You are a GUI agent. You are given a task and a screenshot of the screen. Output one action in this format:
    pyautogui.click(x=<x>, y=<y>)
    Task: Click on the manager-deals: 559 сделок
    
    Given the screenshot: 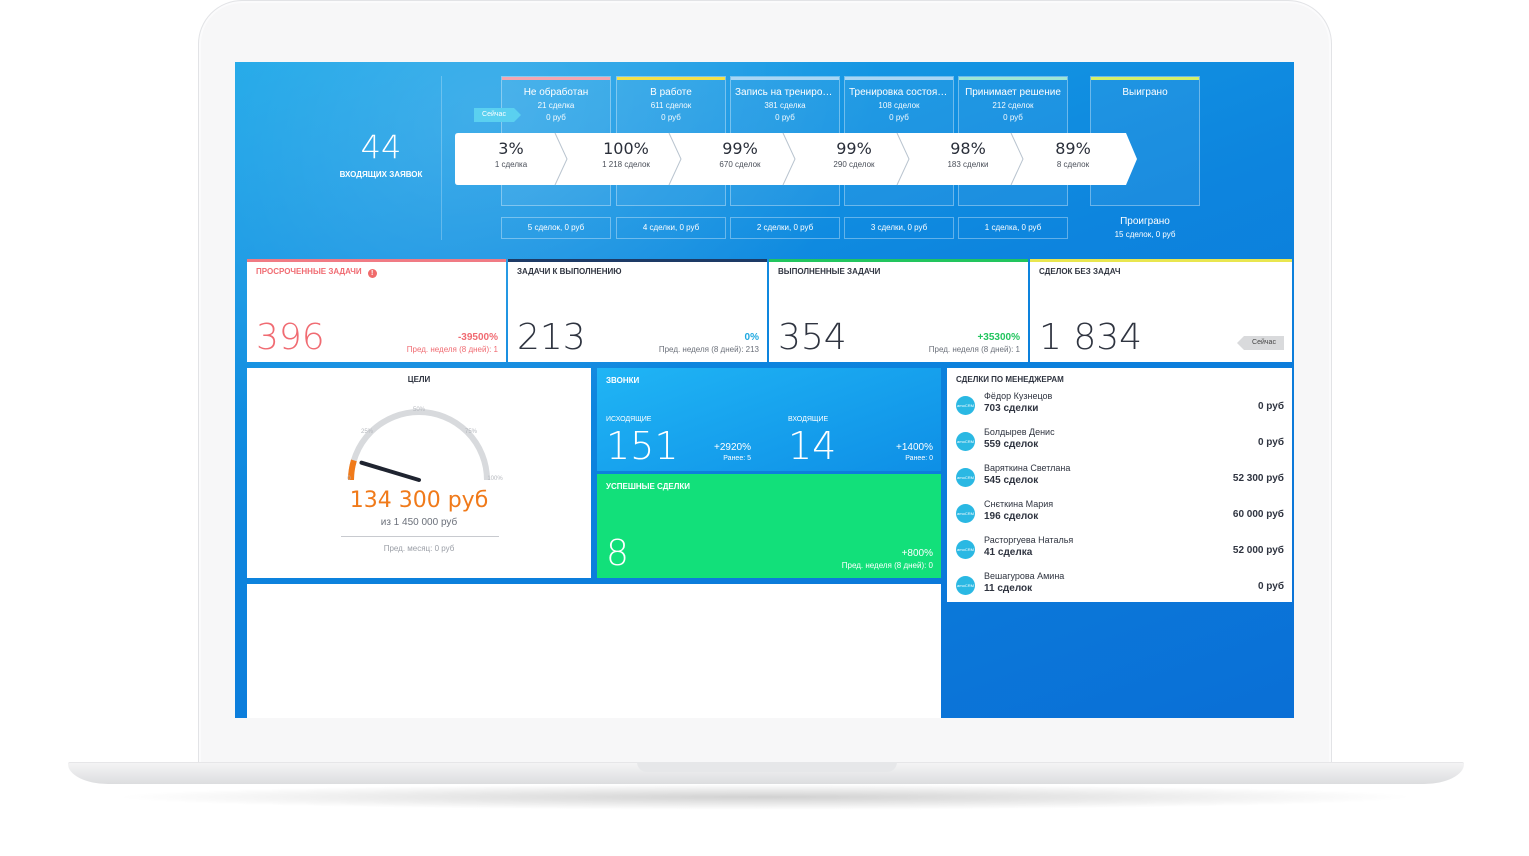 What is the action you would take?
    pyautogui.click(x=1011, y=444)
    